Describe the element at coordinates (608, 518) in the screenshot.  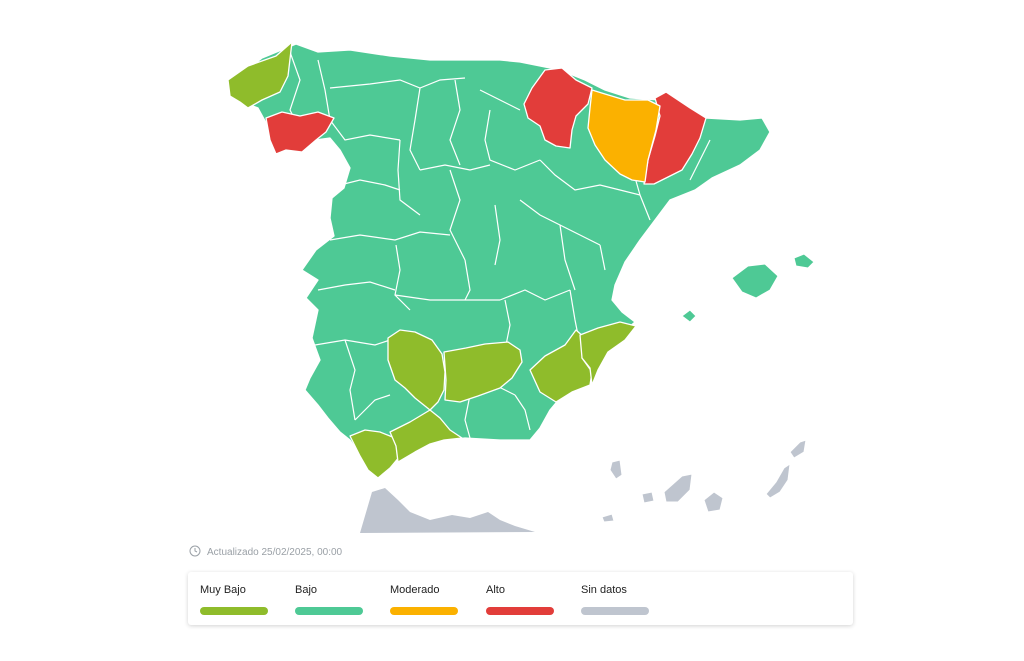
I see `canary-island-el-hierro` at that location.